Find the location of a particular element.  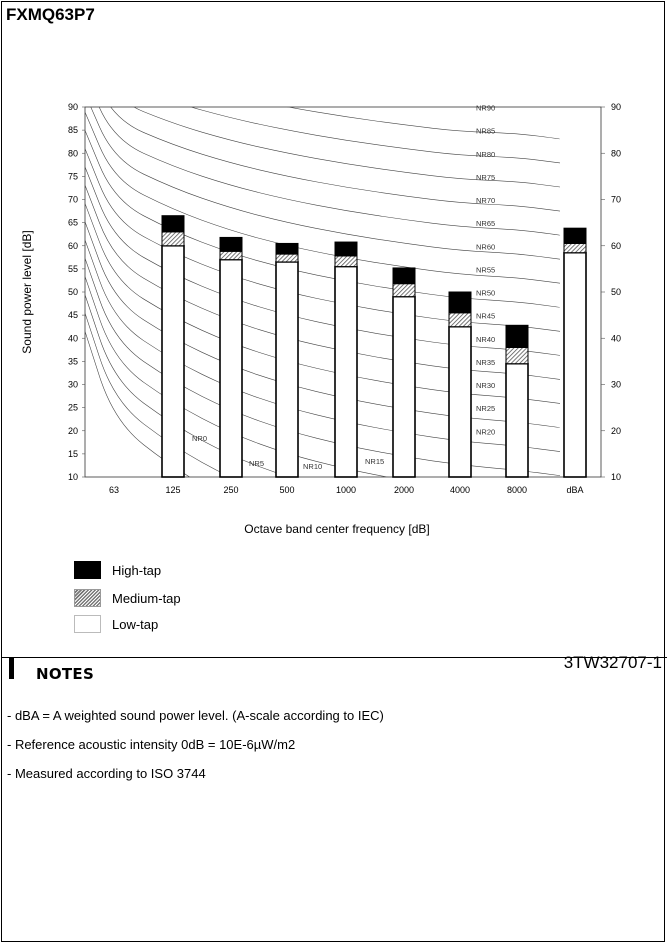

document-reference: 3TW32707-1 is located at coordinates (612, 662).